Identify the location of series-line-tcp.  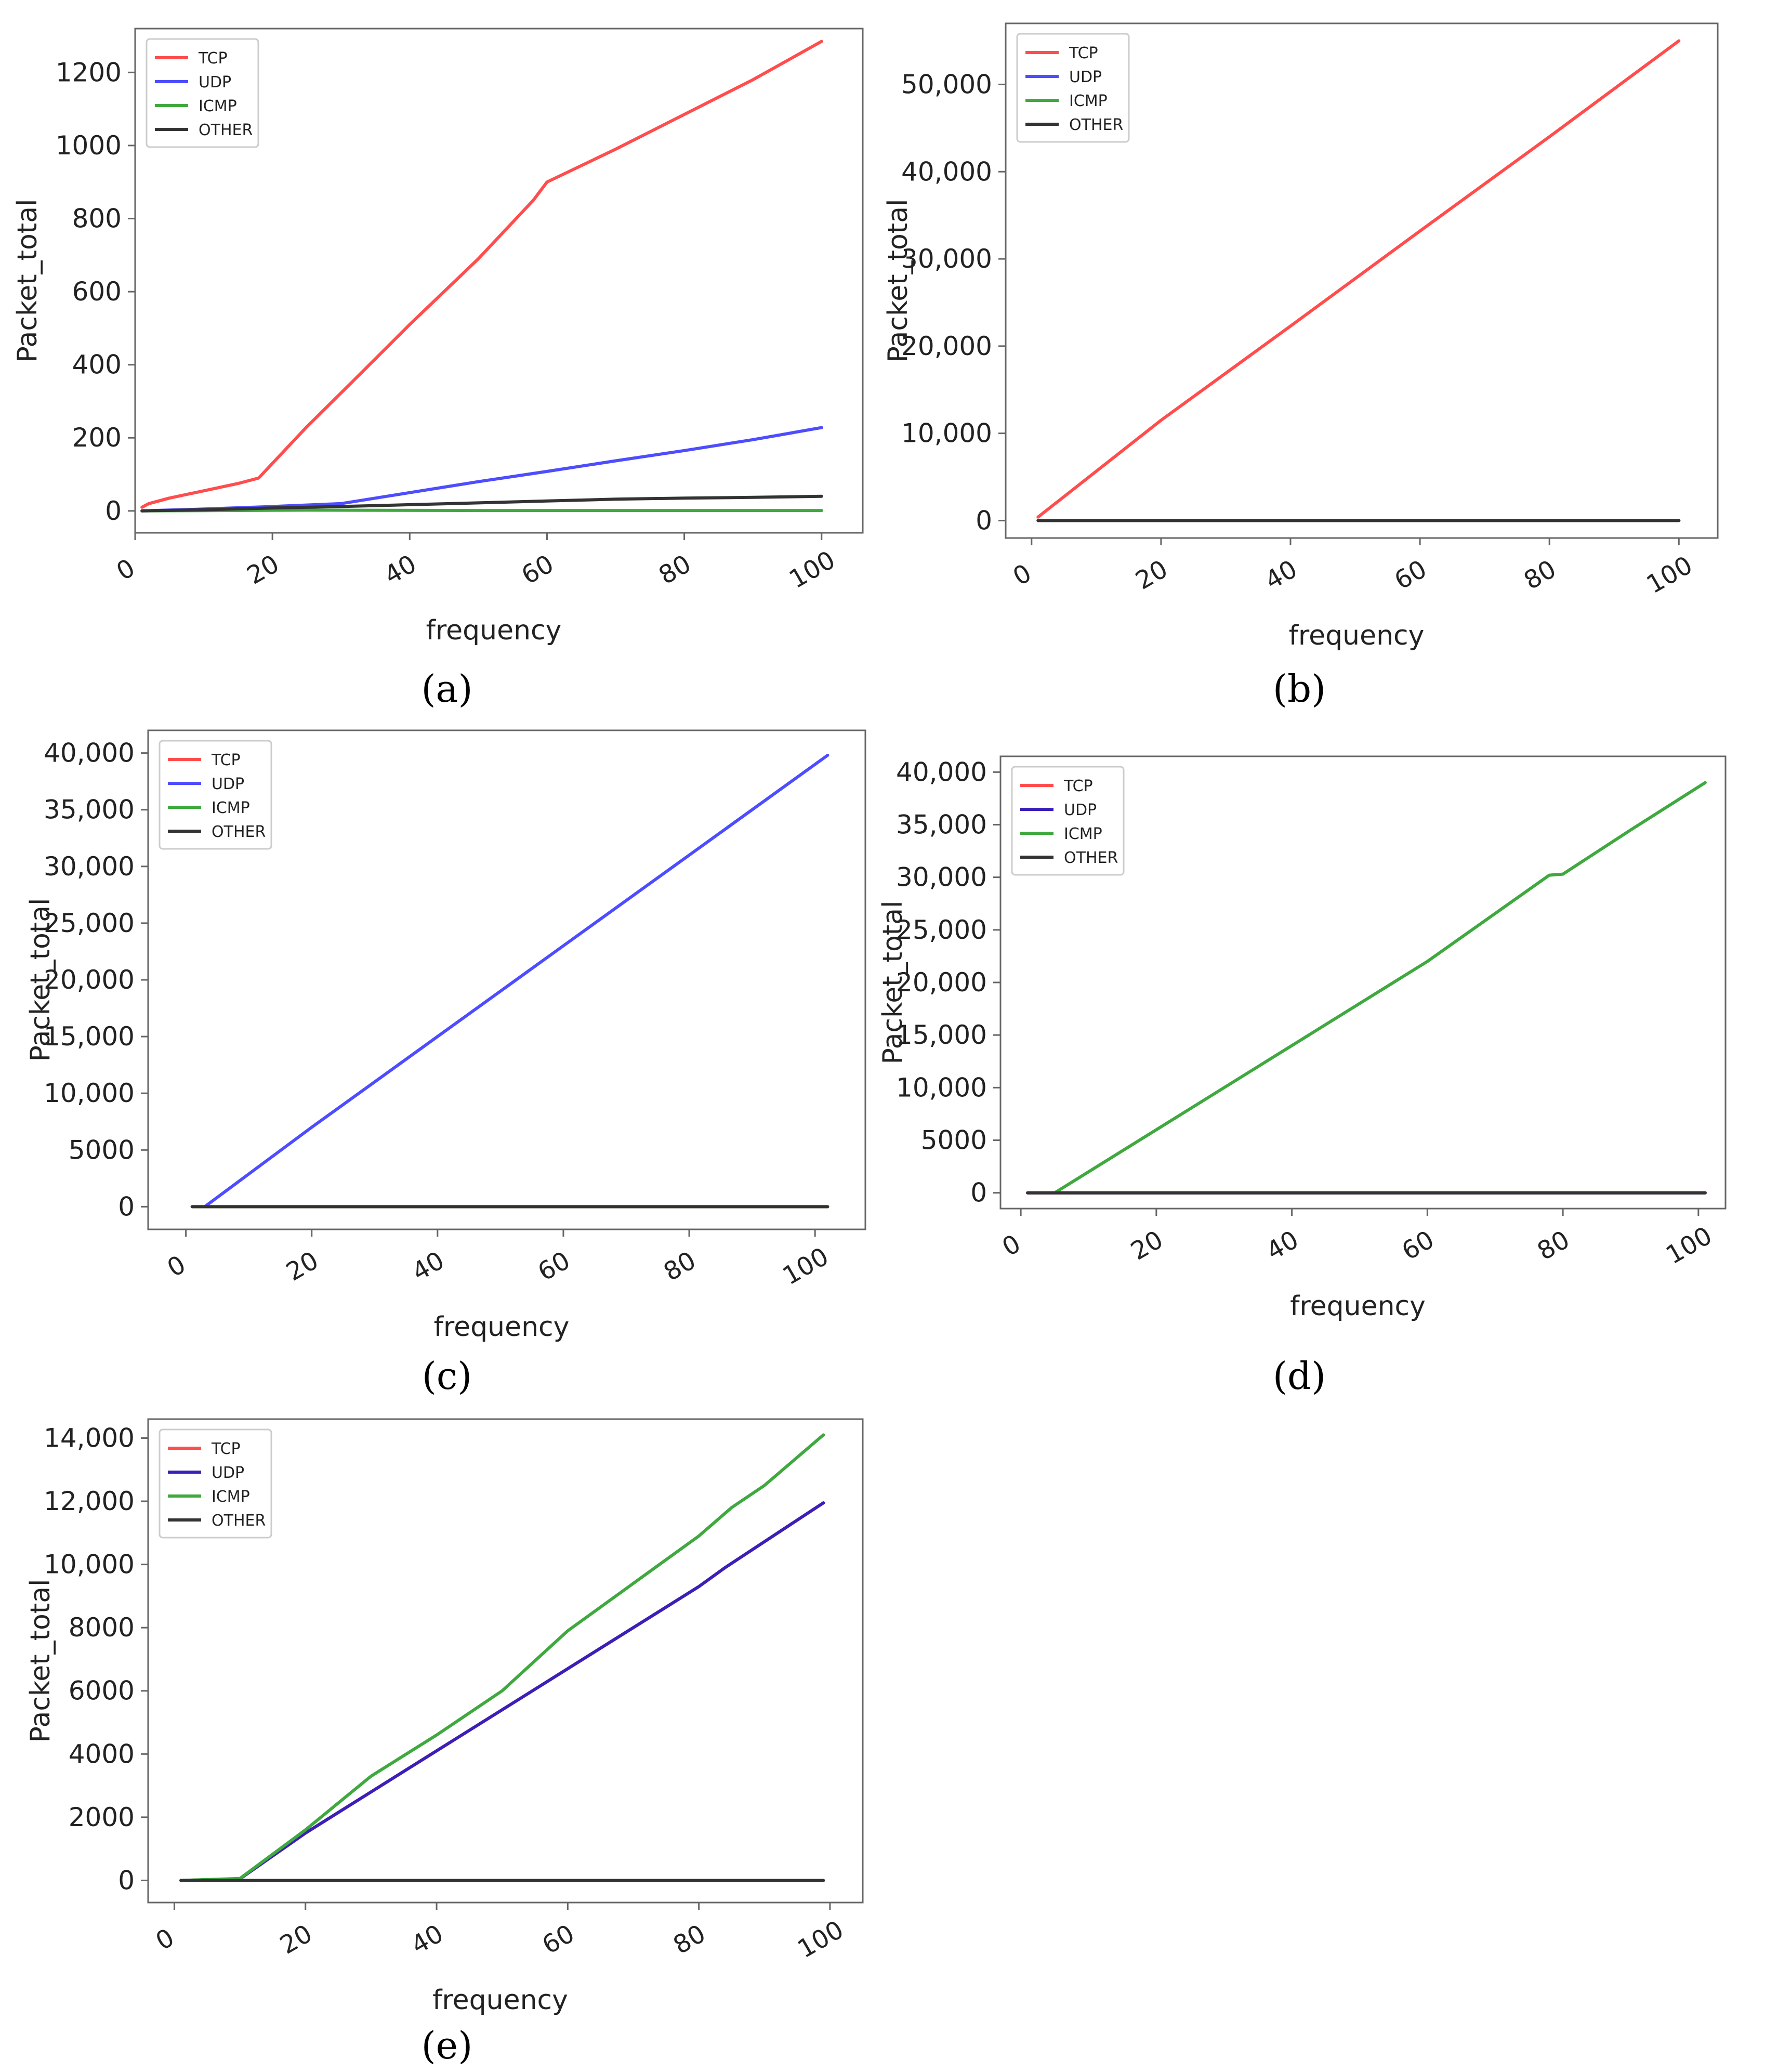
(481, 274).